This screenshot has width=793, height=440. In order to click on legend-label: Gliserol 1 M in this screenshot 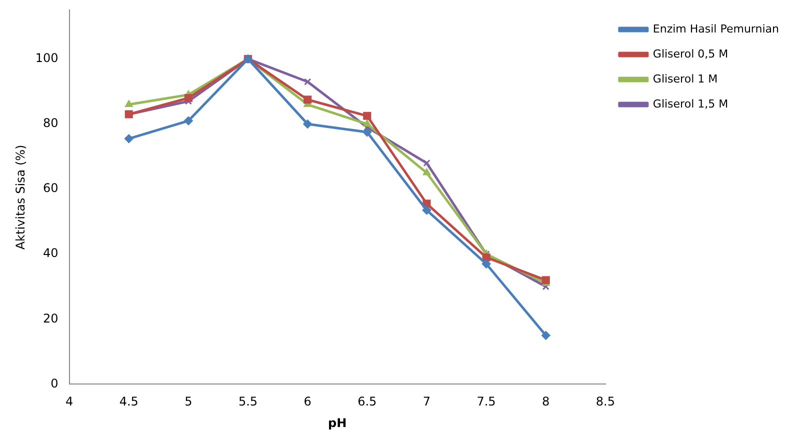, I will do `click(685, 79)`.